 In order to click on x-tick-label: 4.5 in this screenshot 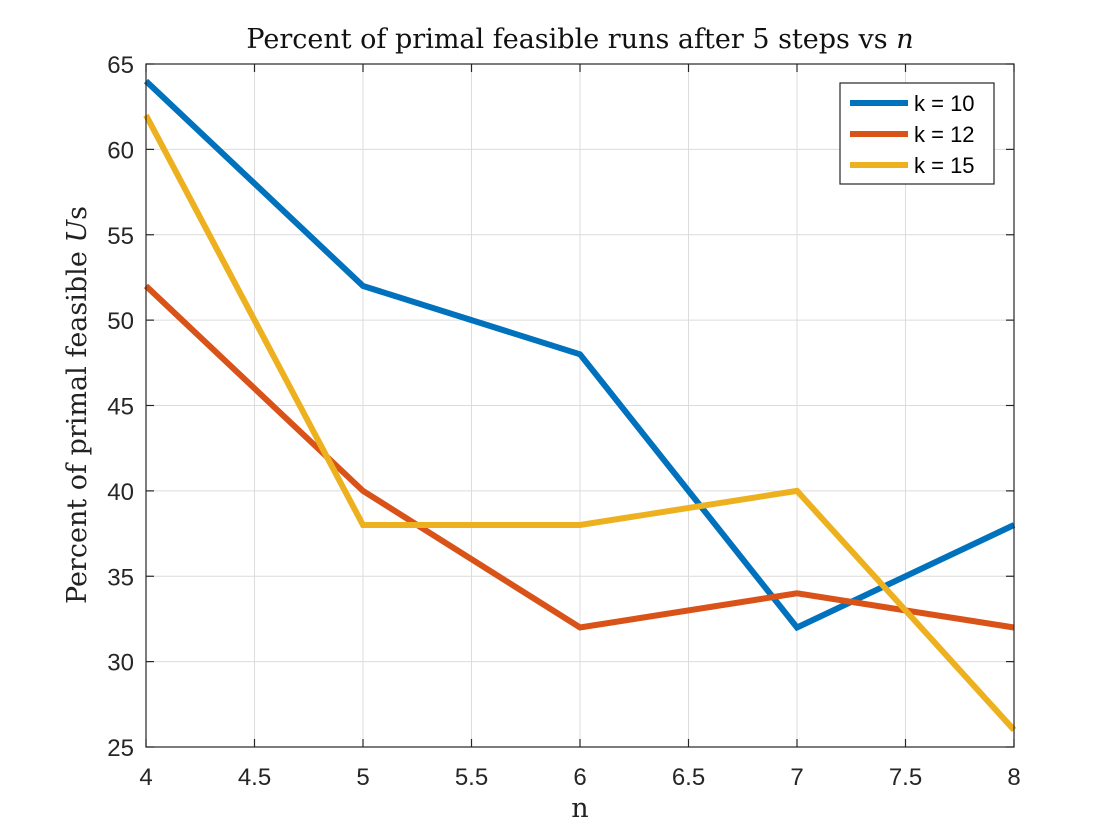, I will do `click(254, 777)`.